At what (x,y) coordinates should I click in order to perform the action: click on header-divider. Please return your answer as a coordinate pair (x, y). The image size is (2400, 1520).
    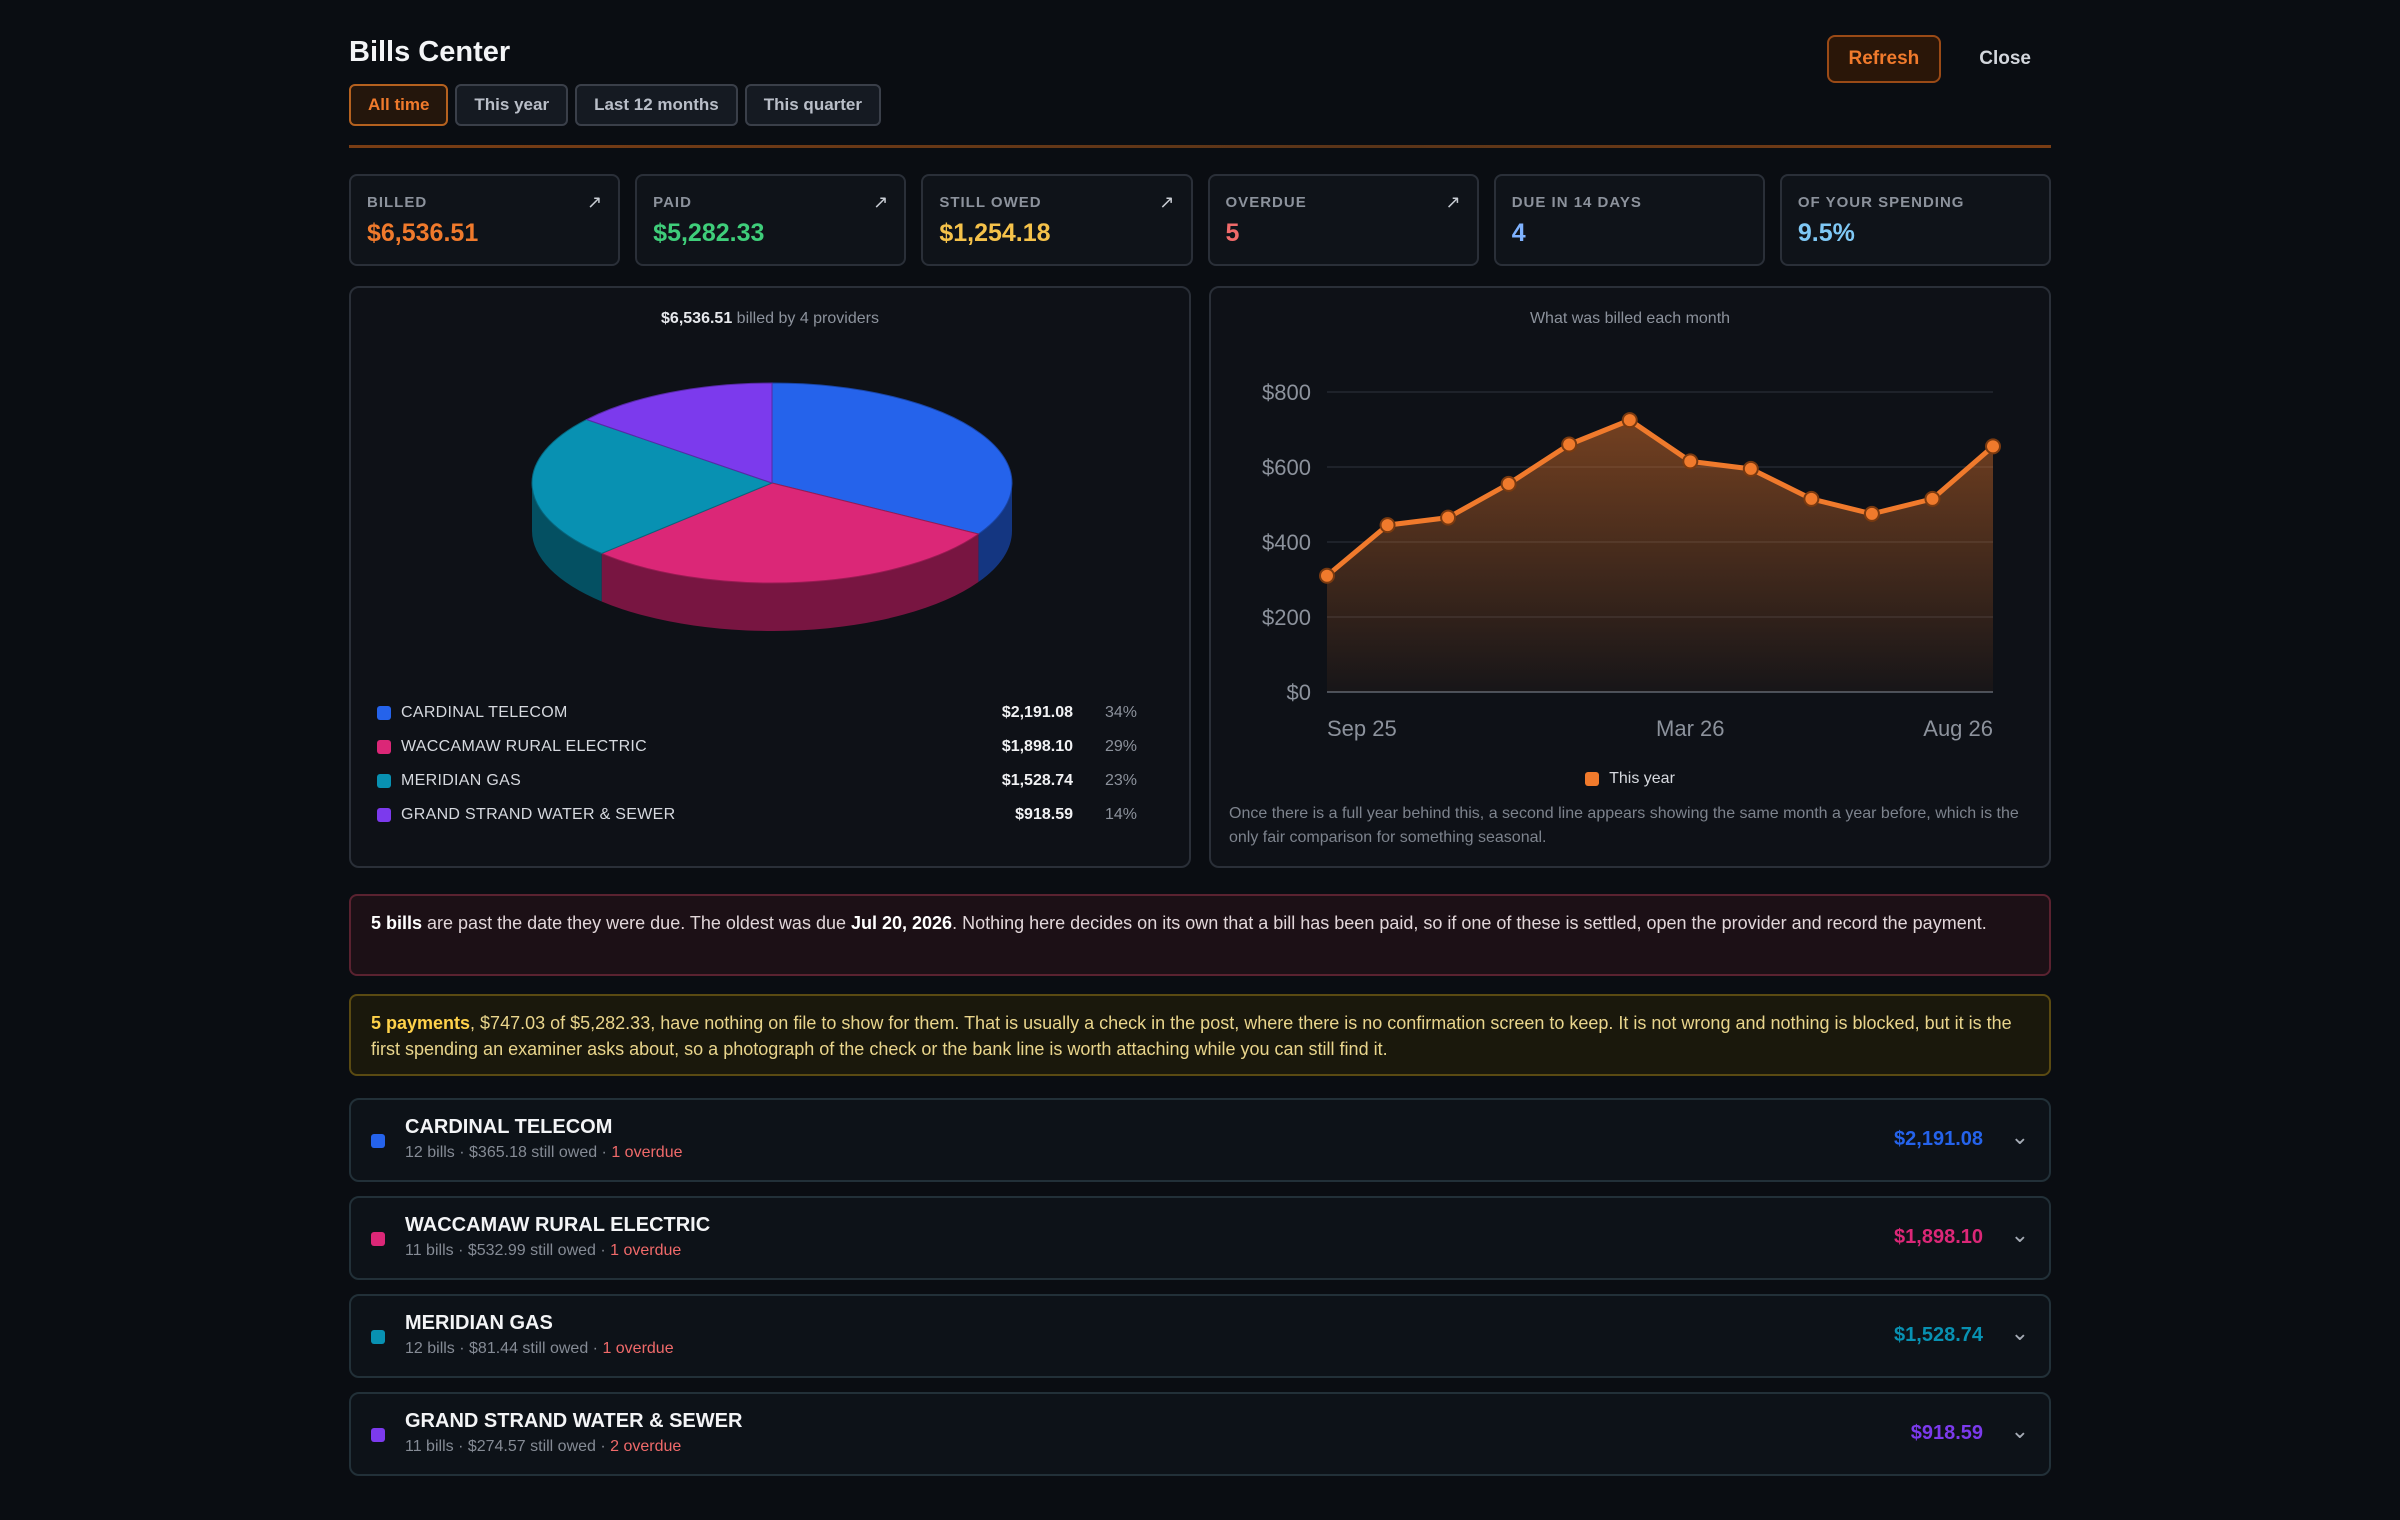
    Looking at the image, I should click on (1200, 146).